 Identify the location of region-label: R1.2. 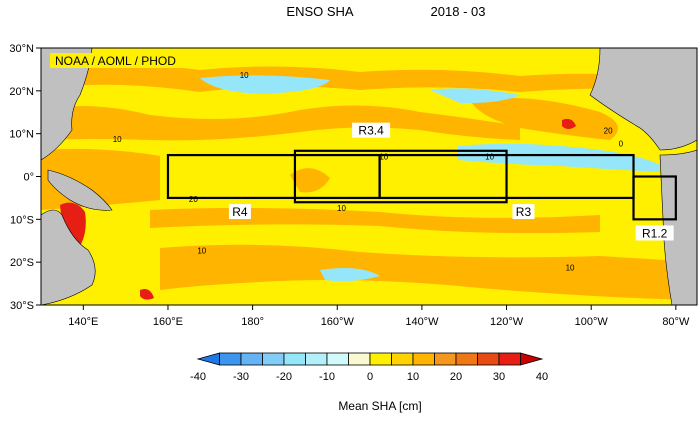
(655, 233).